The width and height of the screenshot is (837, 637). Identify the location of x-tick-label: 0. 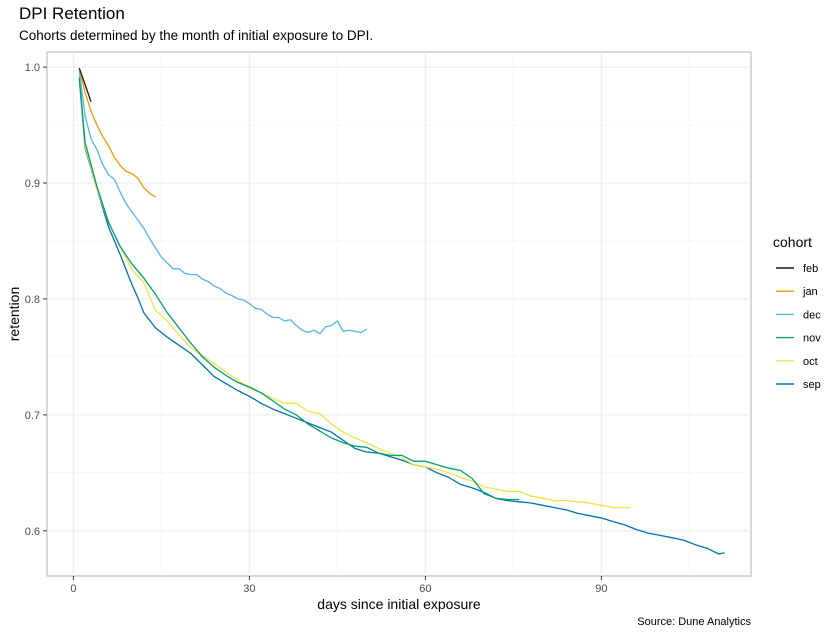
(73, 589).